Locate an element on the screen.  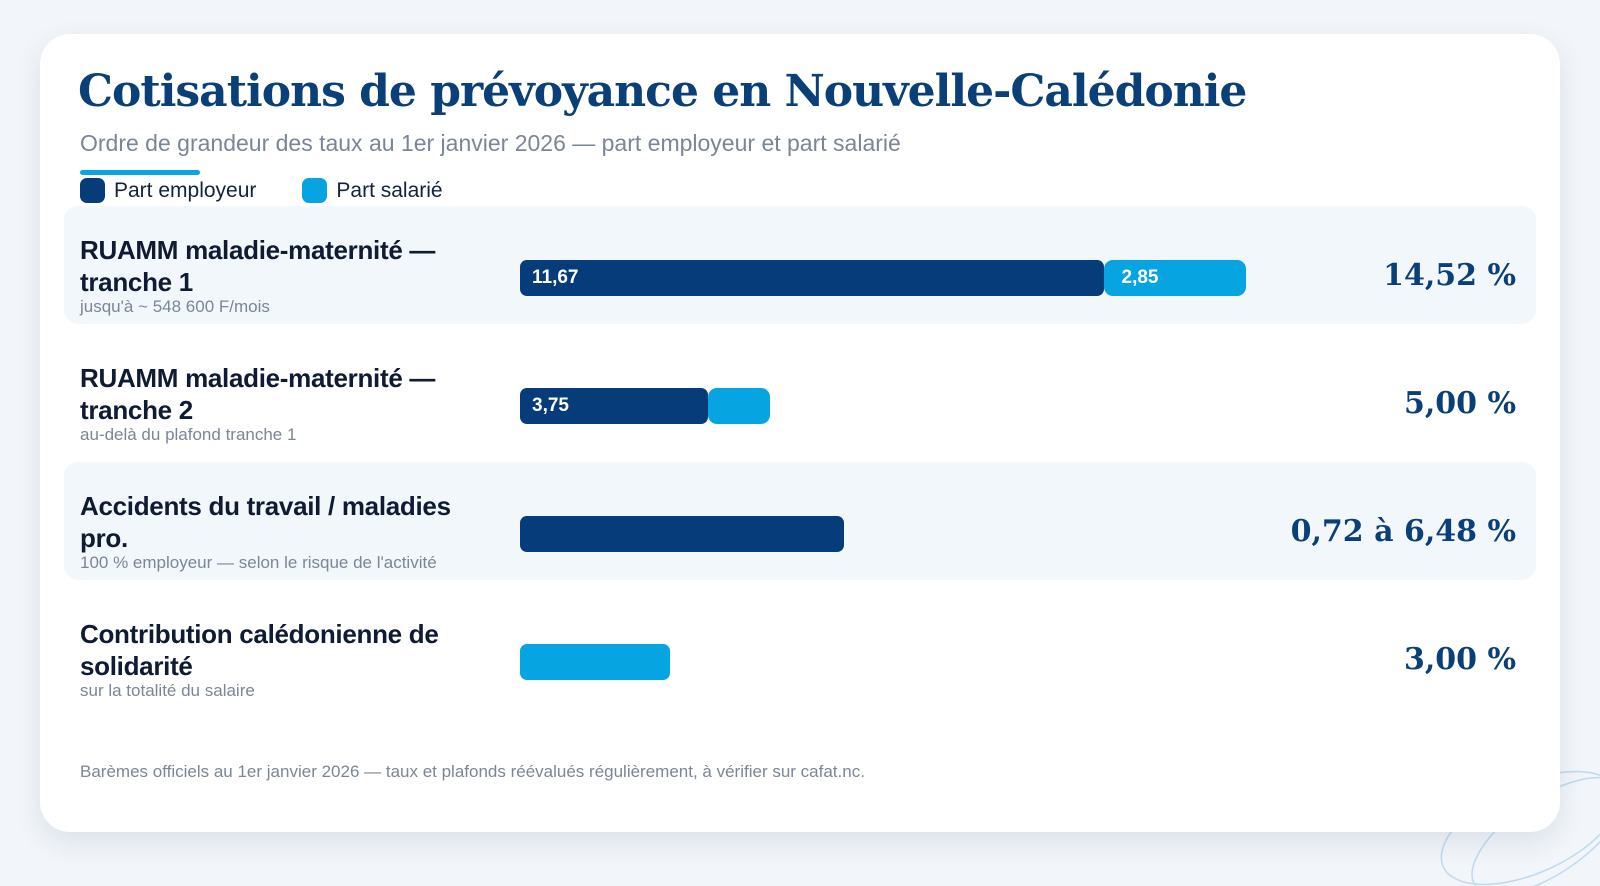
legend-item-employee: Part salarié is located at coordinates (372, 190).